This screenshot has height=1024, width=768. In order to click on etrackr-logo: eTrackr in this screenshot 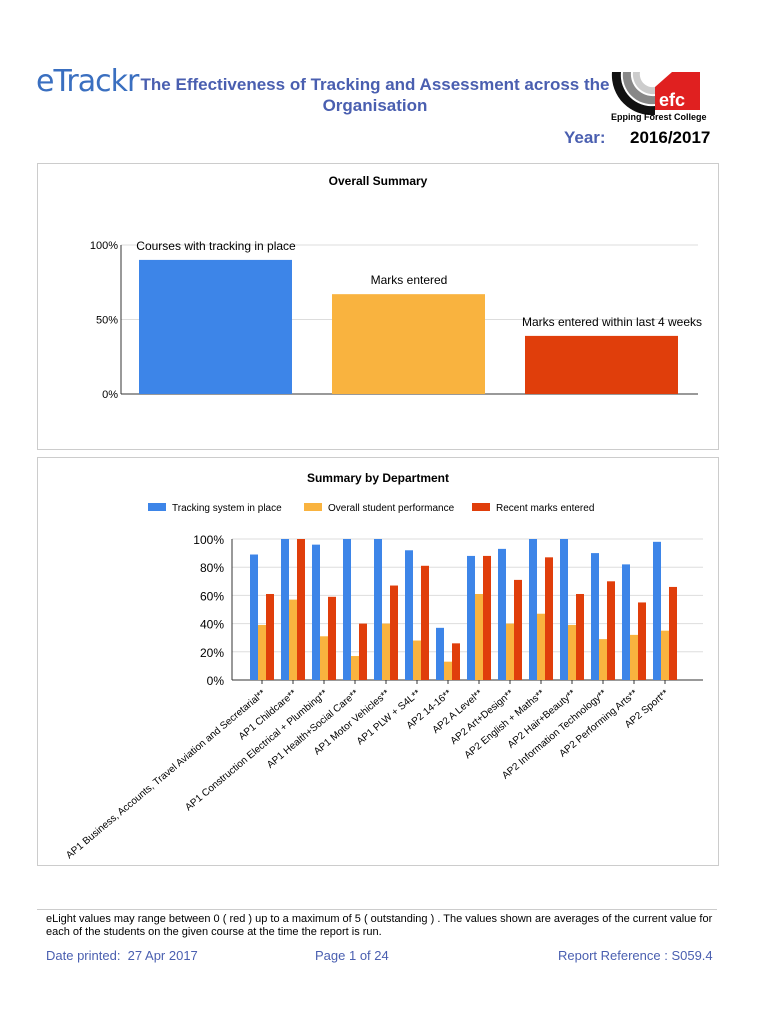, I will do `click(87, 81)`.